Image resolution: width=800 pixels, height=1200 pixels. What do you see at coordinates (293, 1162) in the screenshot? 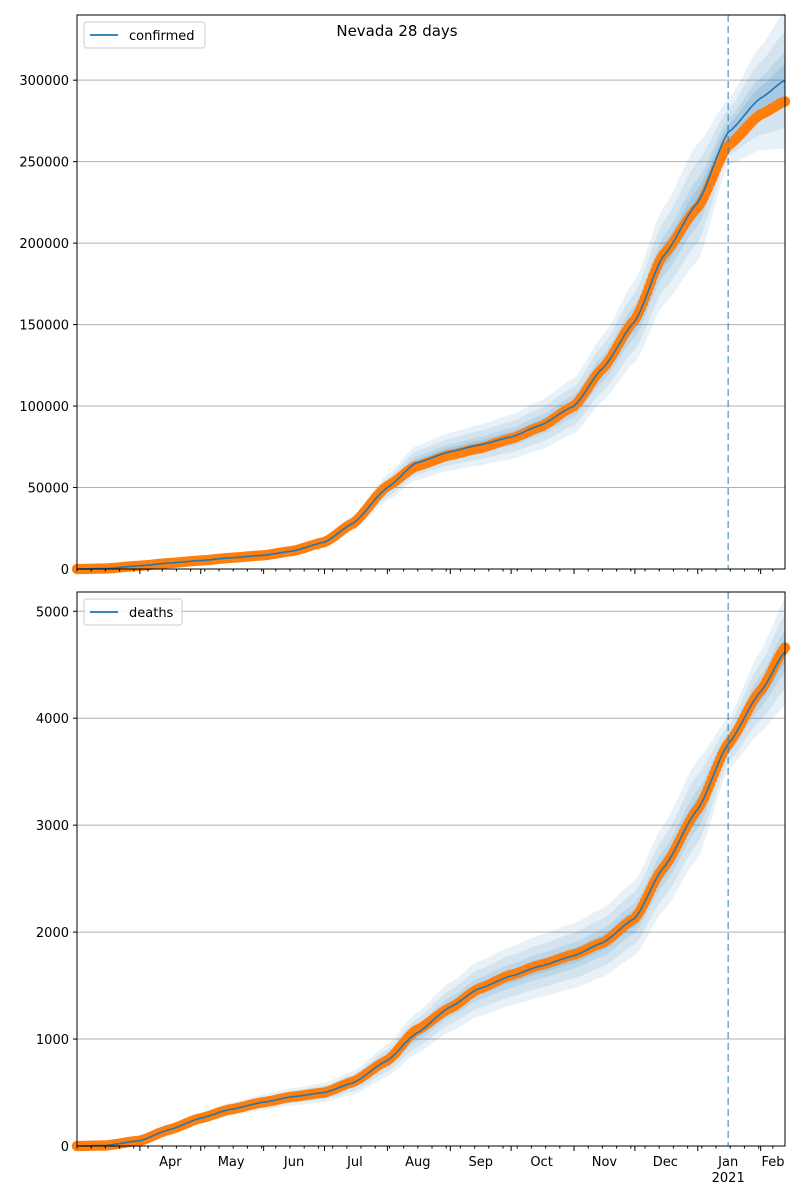
I see `x-tick-label: Jun` at bounding box center [293, 1162].